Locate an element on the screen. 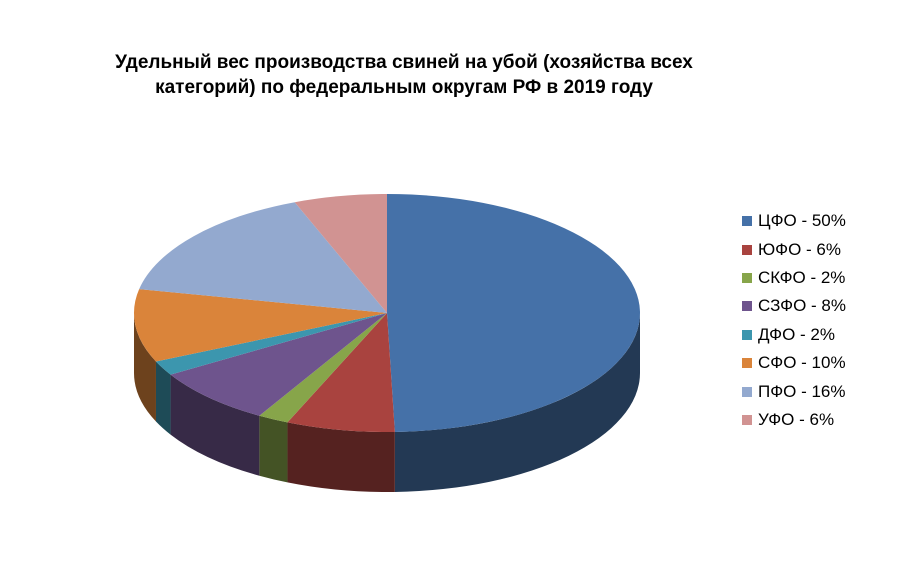 This screenshot has height=571, width=912. legend-item: ПФО - 16% is located at coordinates (794, 391).